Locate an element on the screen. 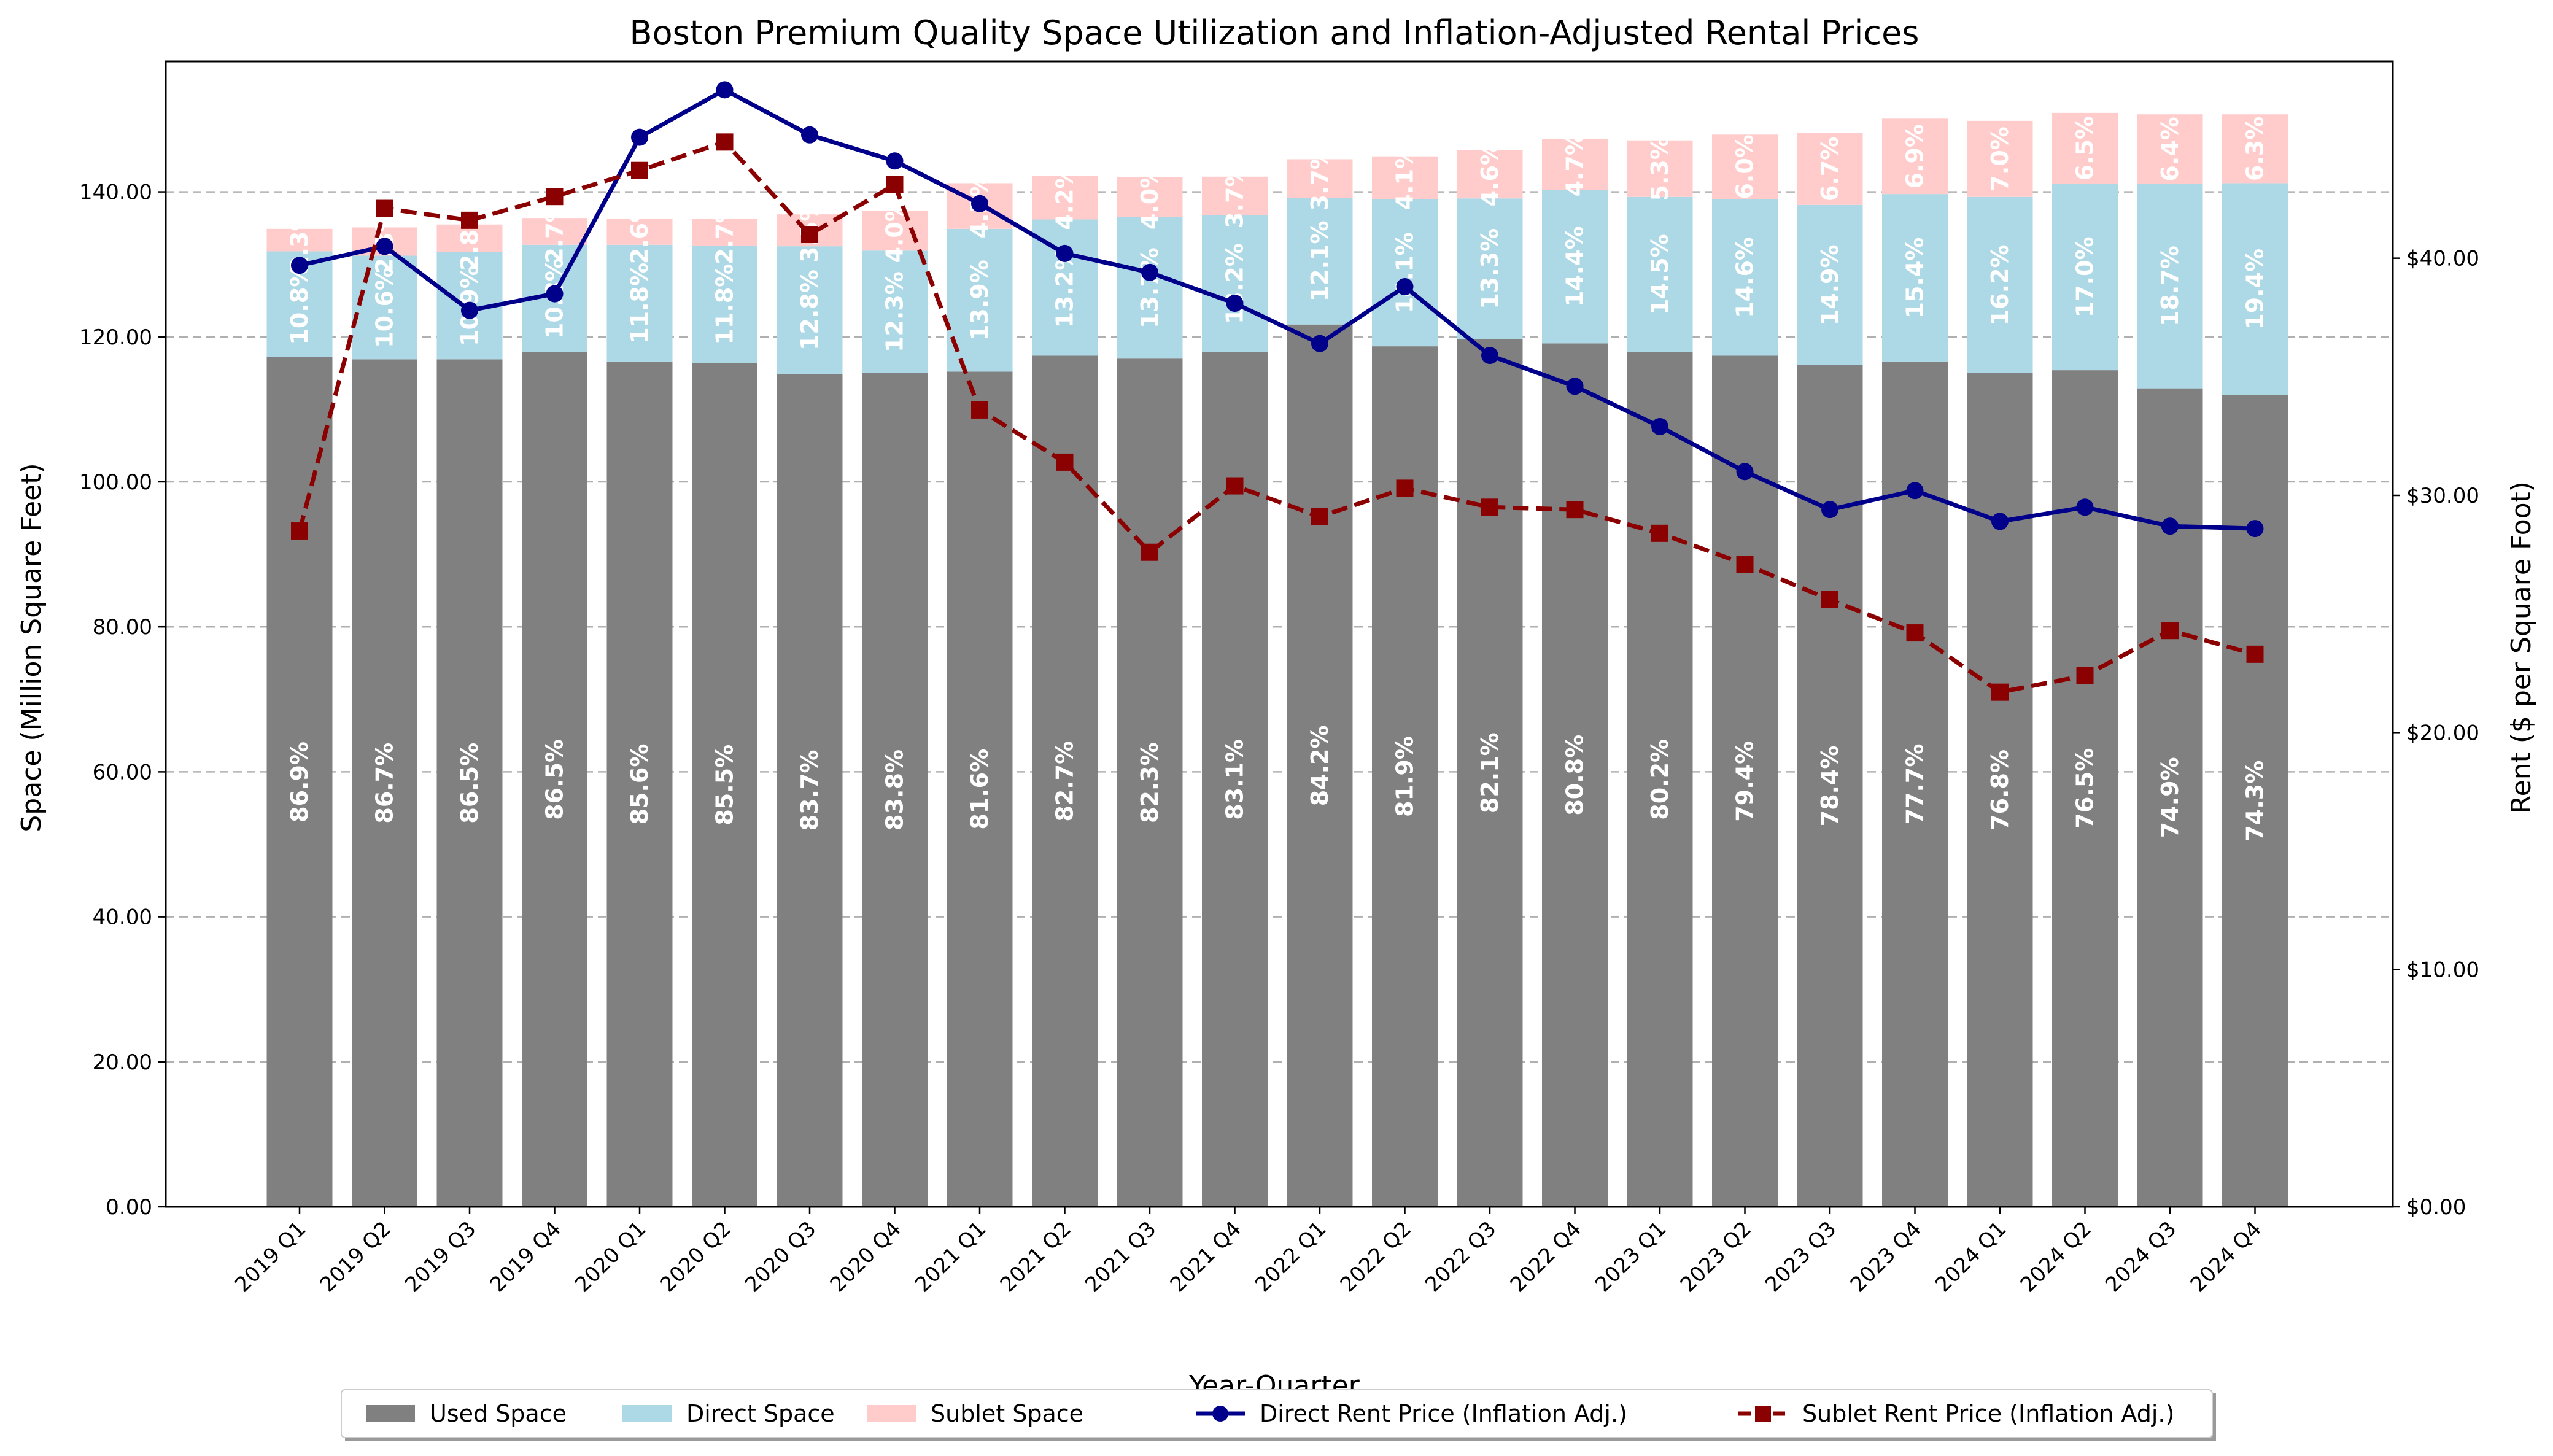 The height and width of the screenshot is (1456, 2553). direct-space-label: 18.7% is located at coordinates (2169, 286).